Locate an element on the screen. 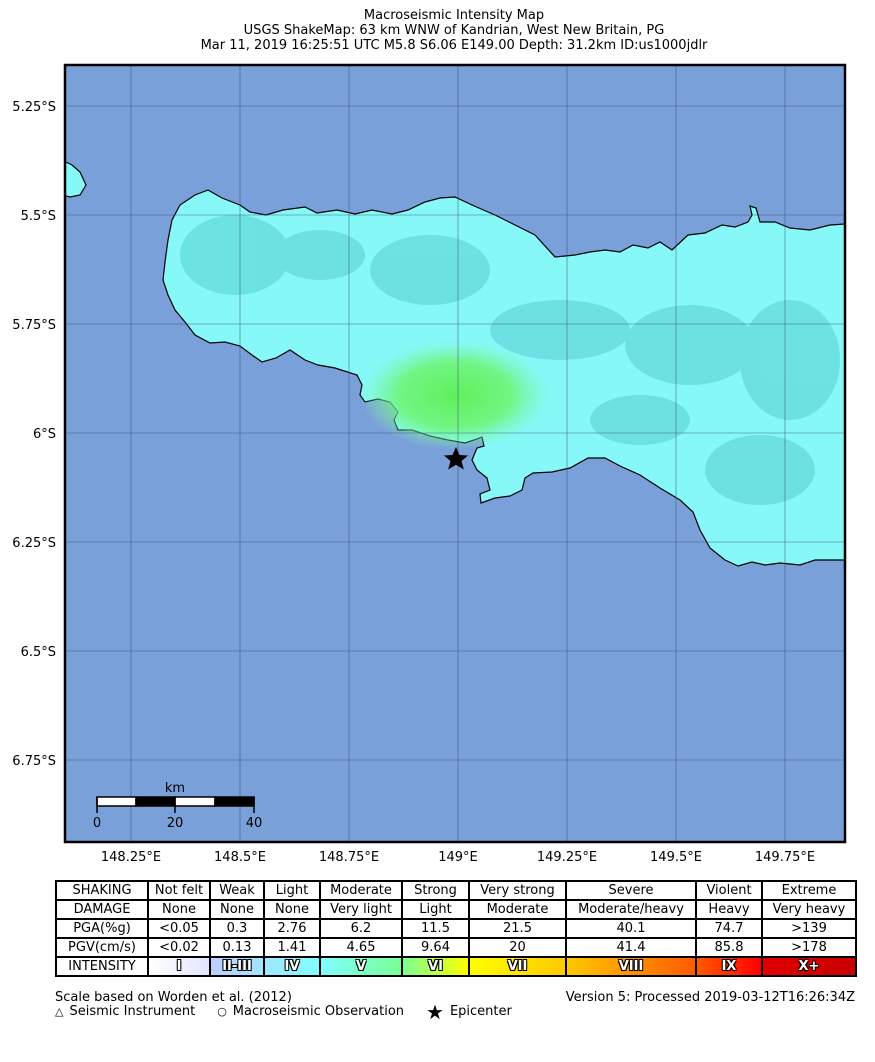  pga-cell: 11.5 is located at coordinates (435, 928).